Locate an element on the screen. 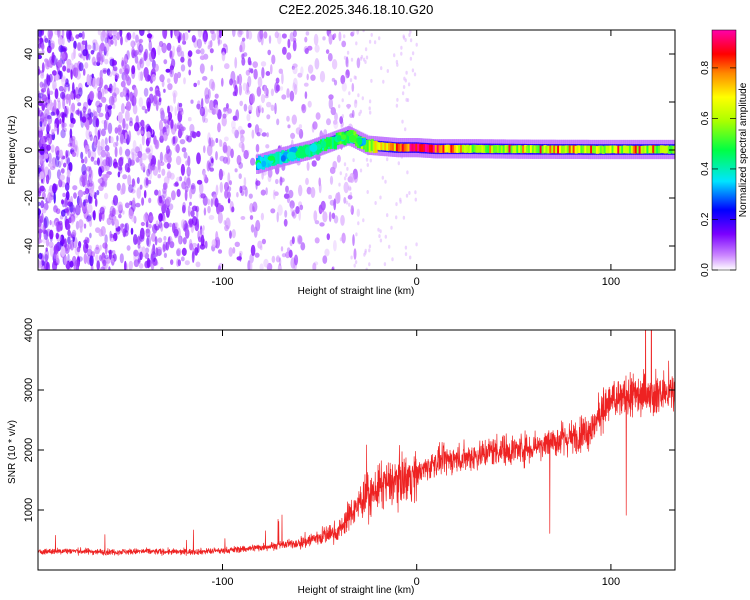  spectrogram-xlabel: Height of straight line (km) is located at coordinates (356, 291).